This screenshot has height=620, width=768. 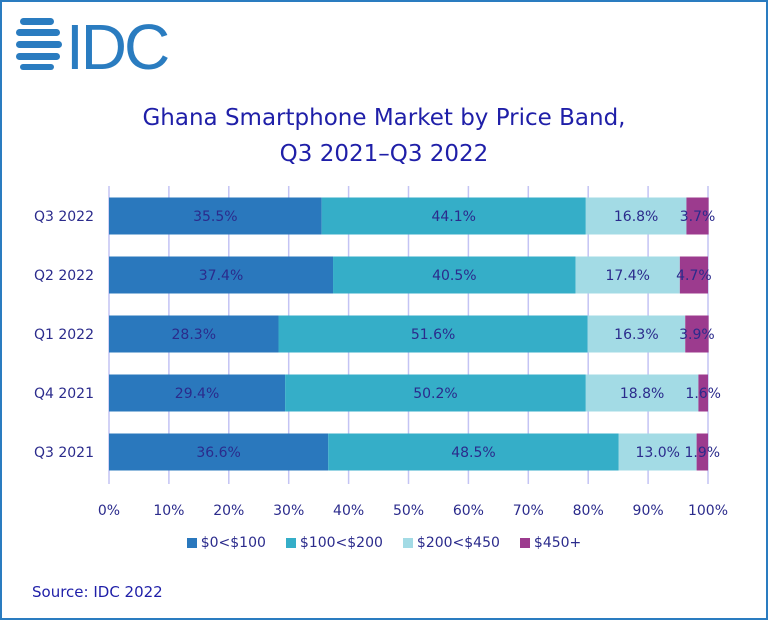 I want to click on x-tick-label: 60%, so click(x=468, y=511).